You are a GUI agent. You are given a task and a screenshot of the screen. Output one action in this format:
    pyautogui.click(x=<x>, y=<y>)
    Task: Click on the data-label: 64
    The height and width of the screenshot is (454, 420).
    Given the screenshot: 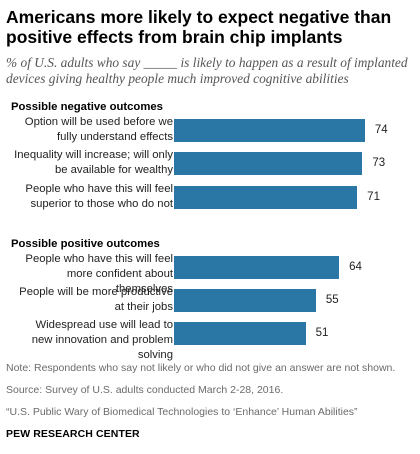 What is the action you would take?
    pyautogui.click(x=355, y=267)
    